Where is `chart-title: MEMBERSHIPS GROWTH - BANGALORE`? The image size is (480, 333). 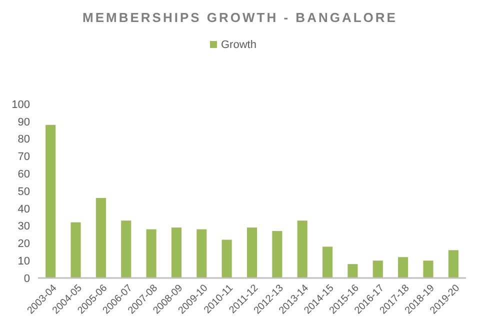 chart-title: MEMBERSHIPS GROWTH - BANGALORE is located at coordinates (240, 17).